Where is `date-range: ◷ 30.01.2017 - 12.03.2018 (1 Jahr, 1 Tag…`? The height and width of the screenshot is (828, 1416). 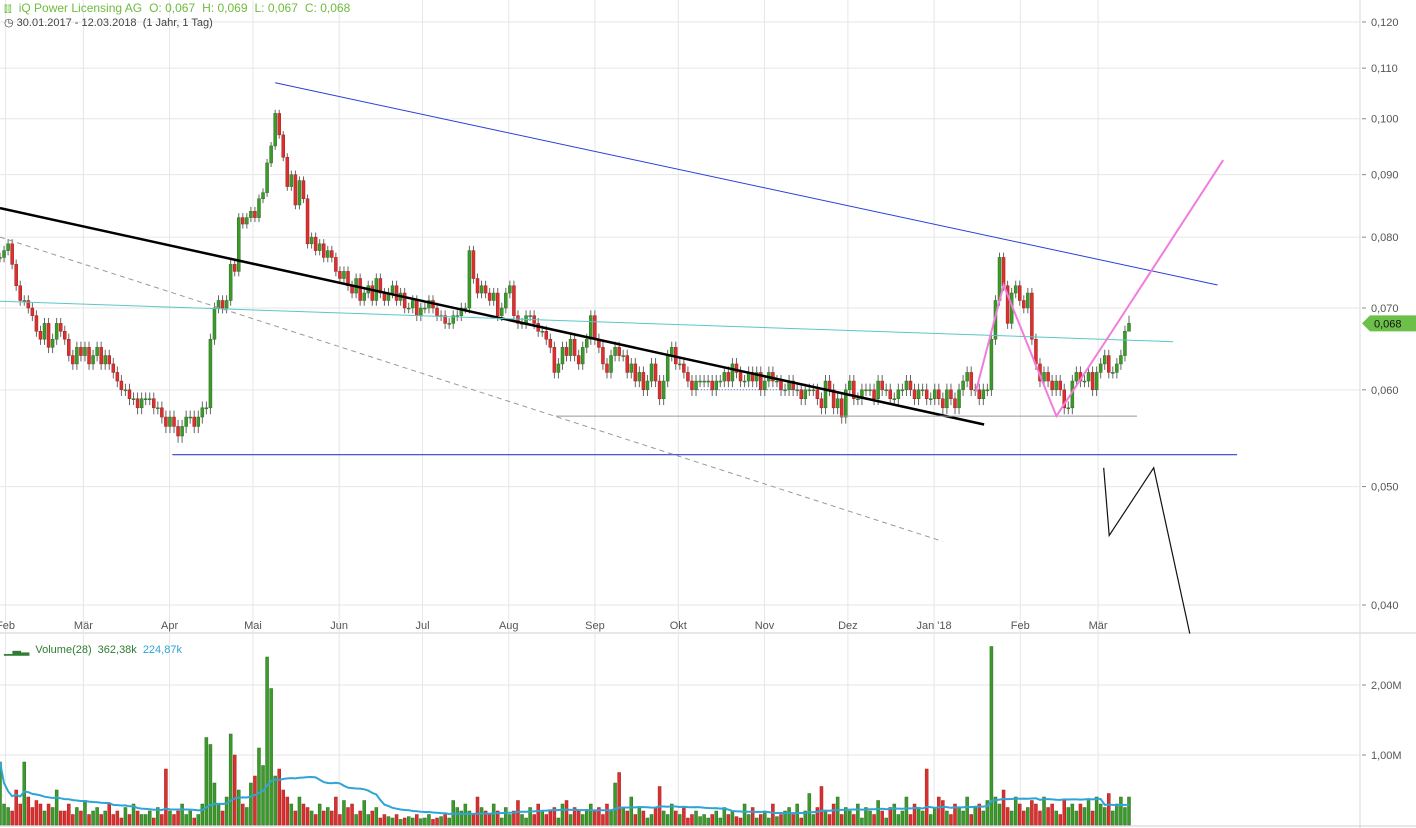
date-range: ◷ 30.01.2017 - 12.03.2018 (1 Jahr, 1 Tag… is located at coordinates (108, 22).